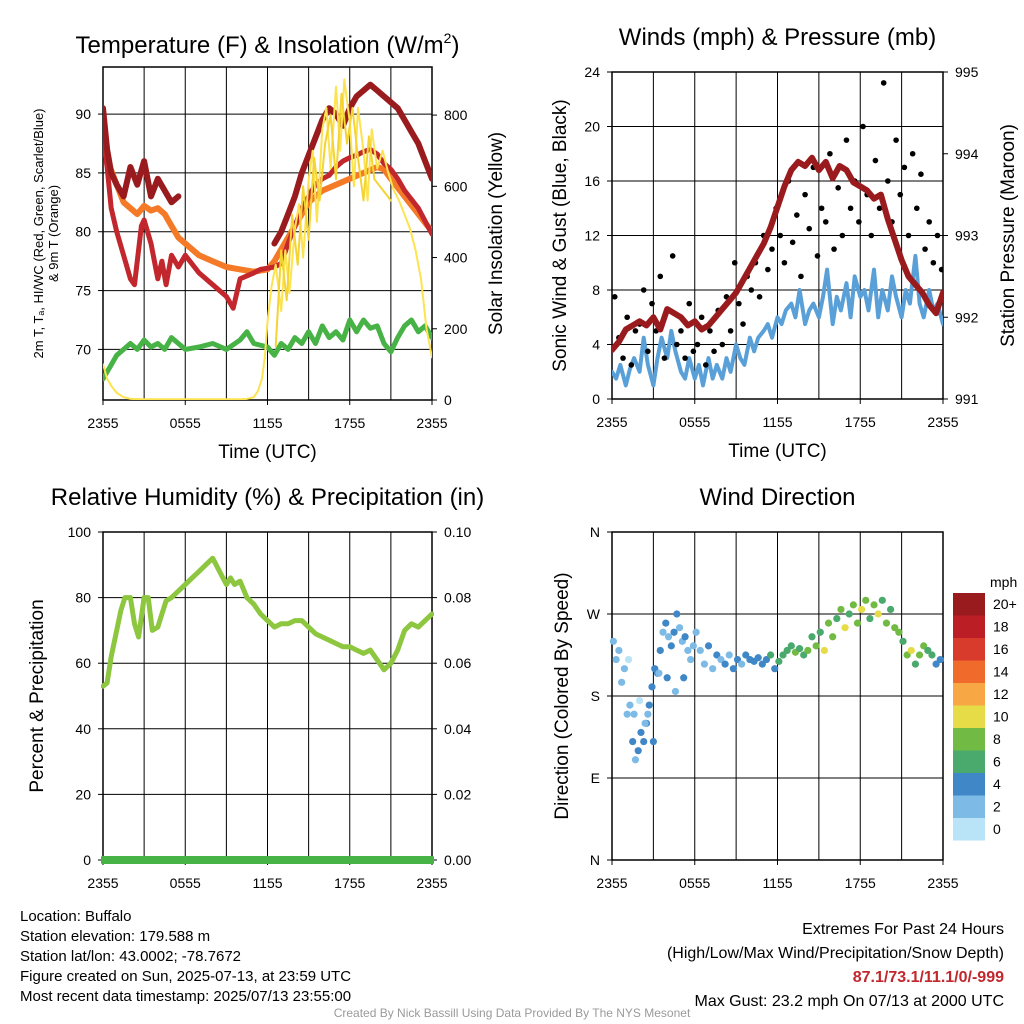 The width and height of the screenshot is (1024, 1024). What do you see at coordinates (694, 883) in the screenshot?
I see `x-tick-label: 0555` at bounding box center [694, 883].